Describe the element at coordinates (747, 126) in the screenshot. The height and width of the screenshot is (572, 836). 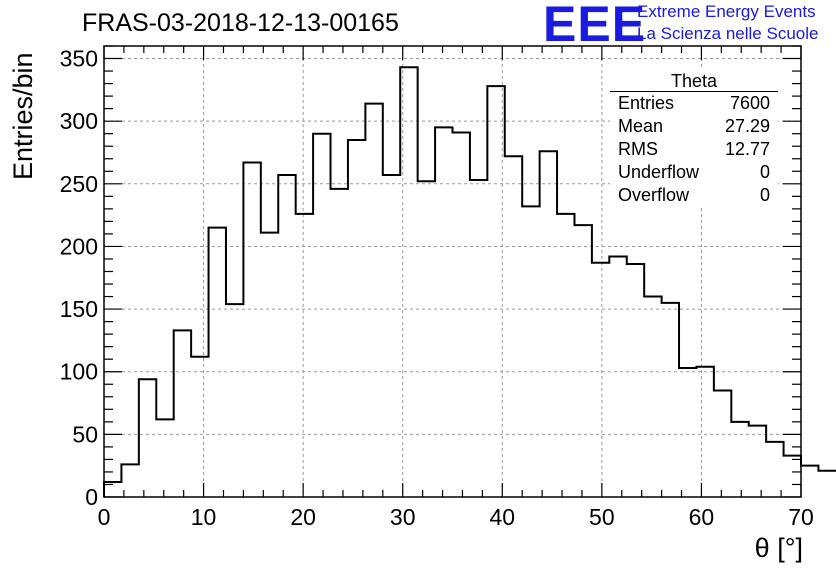
I see `stats-value: 27.29` at that location.